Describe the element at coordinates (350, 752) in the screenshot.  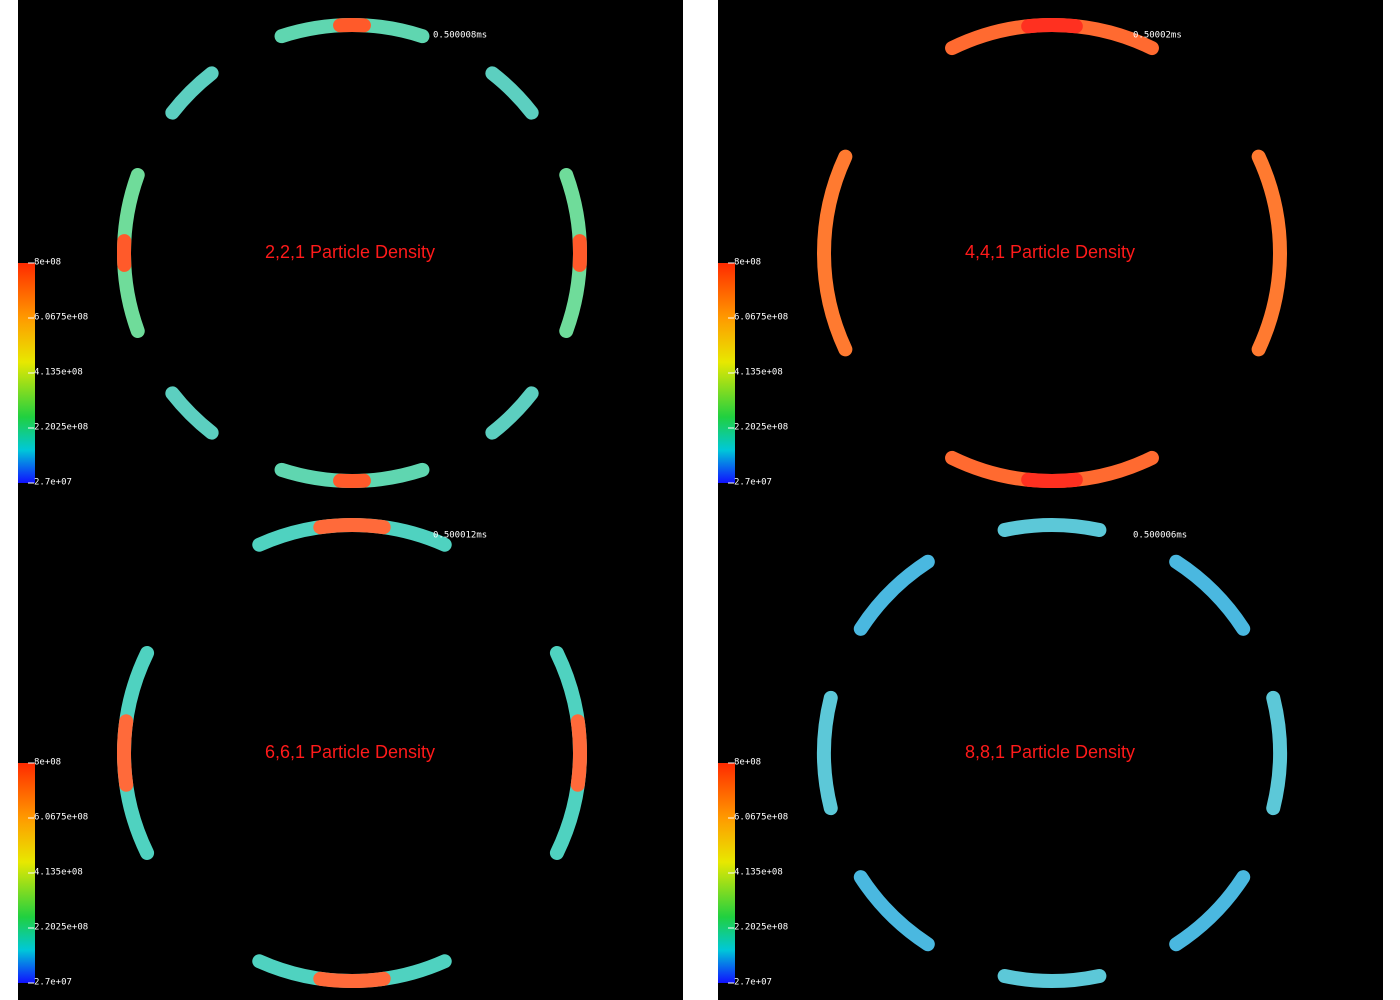
I see `panel-title: 6,6,1 Particle Density` at that location.